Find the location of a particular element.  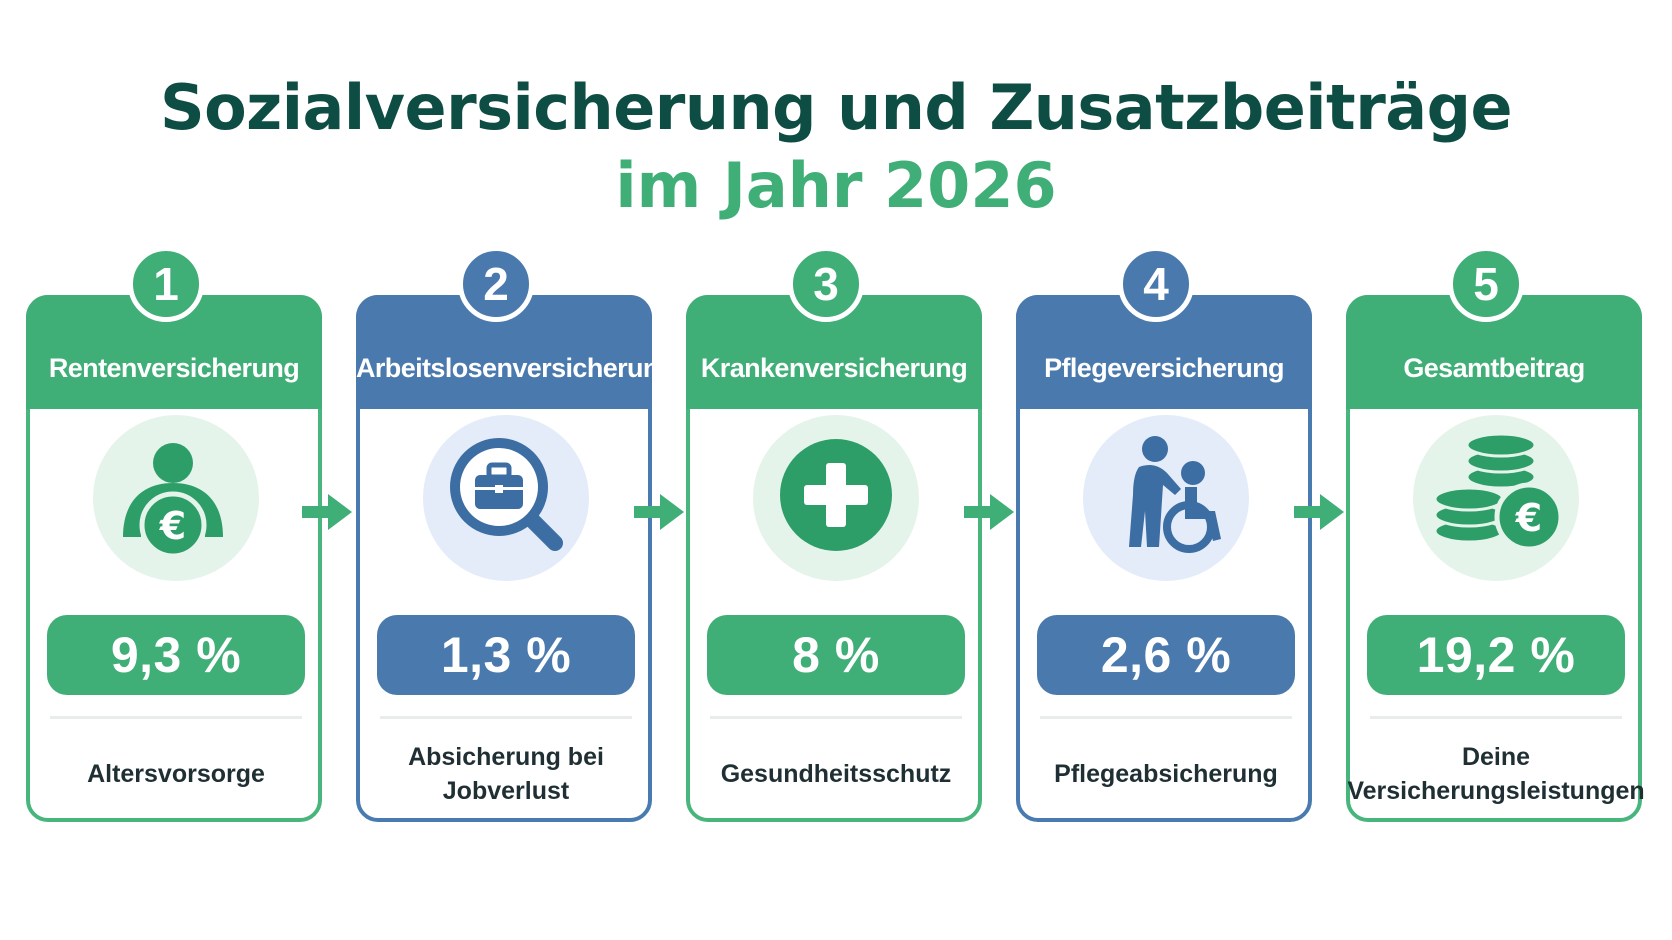

card-title: Rentenversicherung is located at coordinates (174, 368).